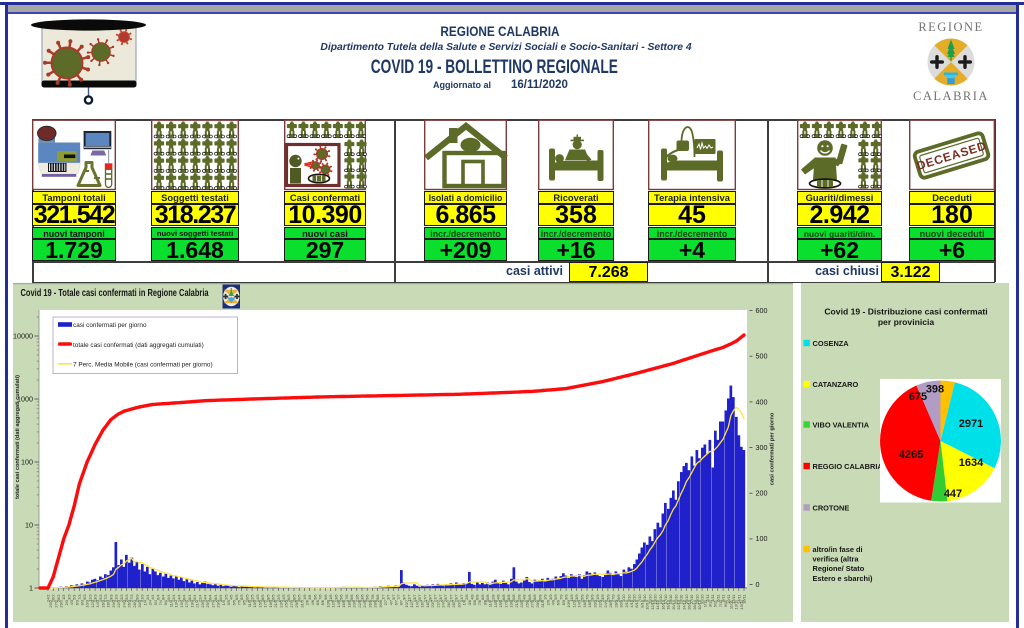 This screenshot has height=628, width=1024. I want to click on svg-text: 1/3, so click(63, 597).